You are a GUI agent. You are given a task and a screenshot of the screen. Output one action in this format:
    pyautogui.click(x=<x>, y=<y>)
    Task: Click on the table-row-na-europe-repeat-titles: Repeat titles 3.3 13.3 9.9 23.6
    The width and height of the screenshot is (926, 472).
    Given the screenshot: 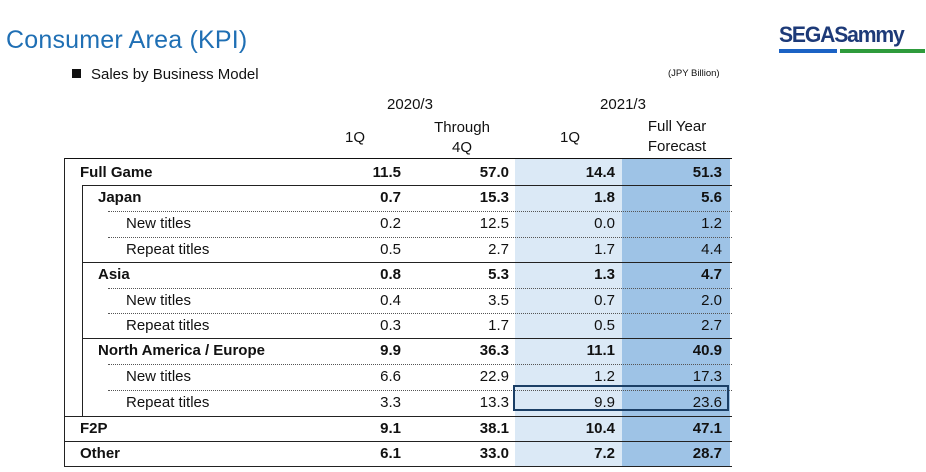 What is the action you would take?
    pyautogui.click(x=398, y=402)
    